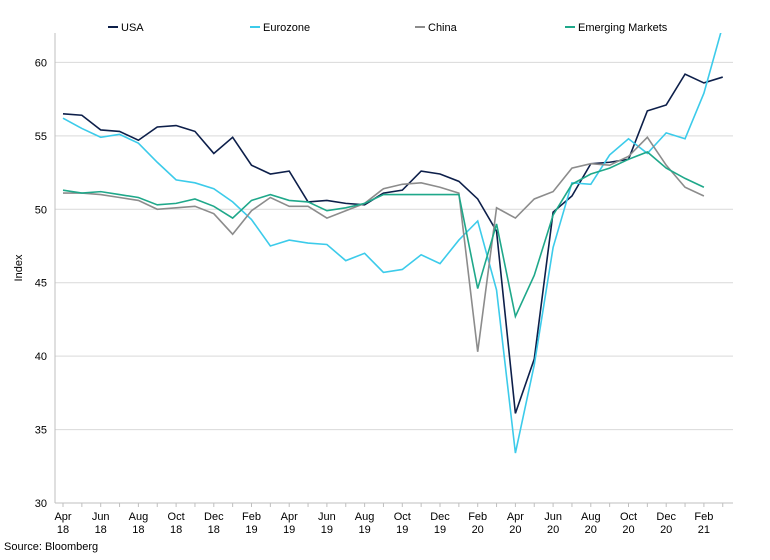 This screenshot has height=560, width=770. What do you see at coordinates (62, 523) in the screenshot?
I see `x-tick-label: Apr 18` at bounding box center [62, 523].